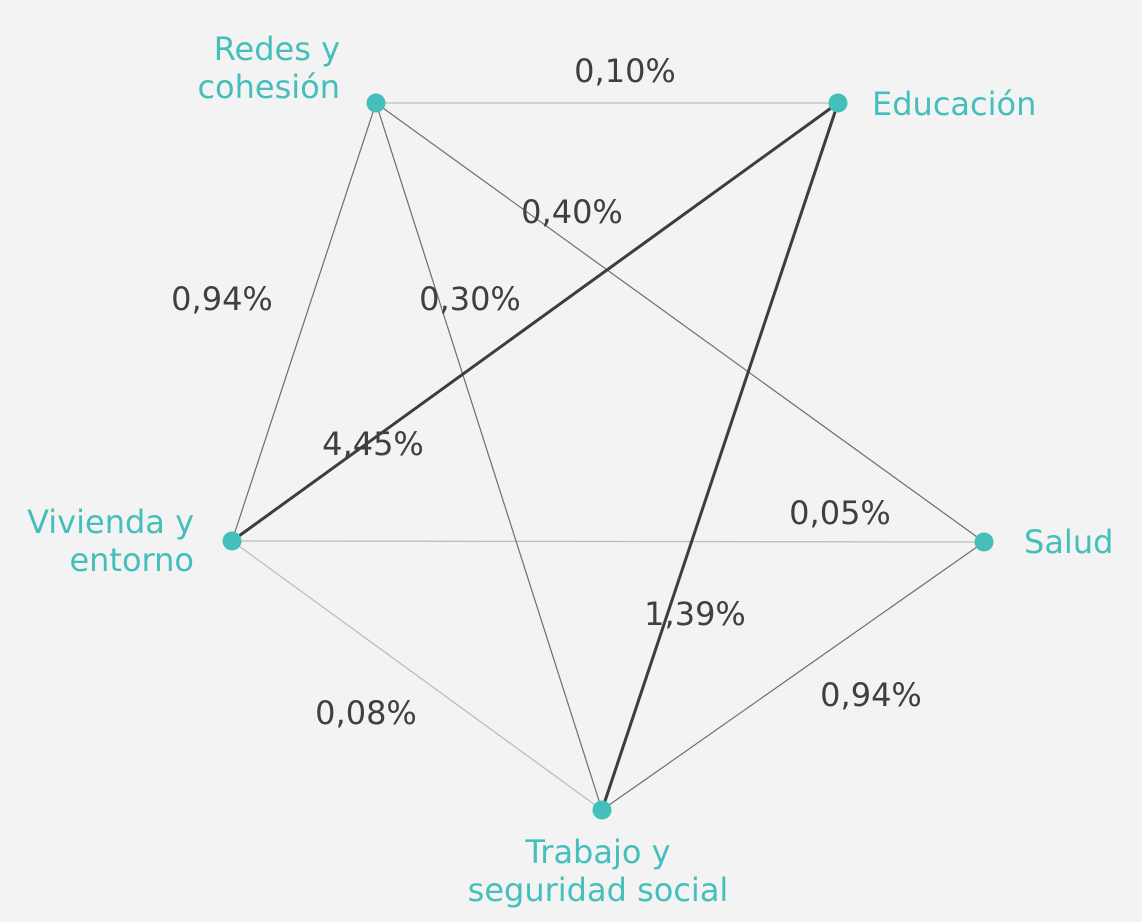 This screenshot has height=922, width=1142. Describe the element at coordinates (232, 541) in the screenshot. I see `node-vivienda` at that location.